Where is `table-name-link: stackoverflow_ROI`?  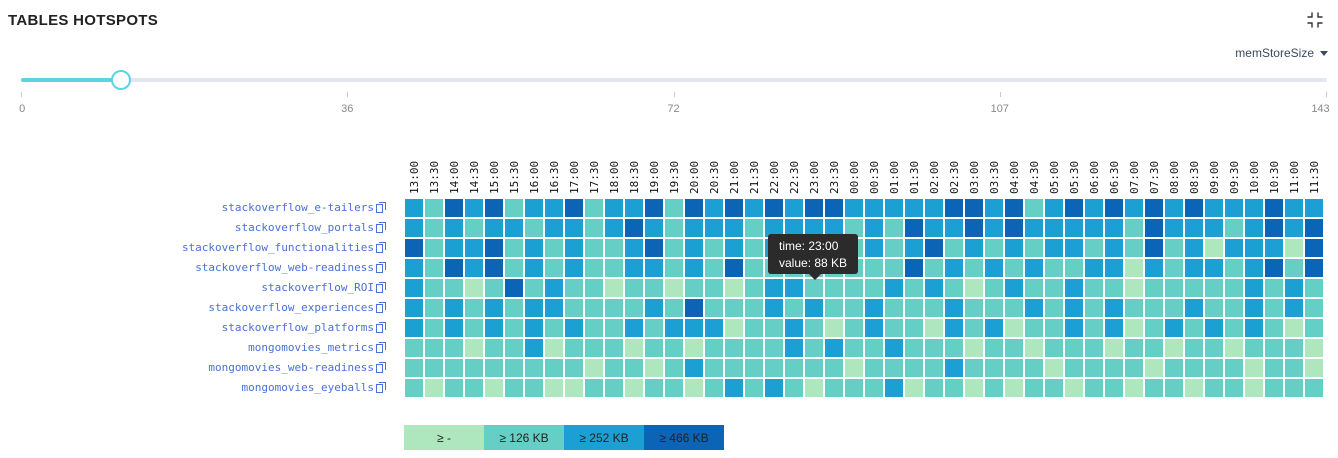
table-name-link: stackoverflow_ROI is located at coordinates (323, 287).